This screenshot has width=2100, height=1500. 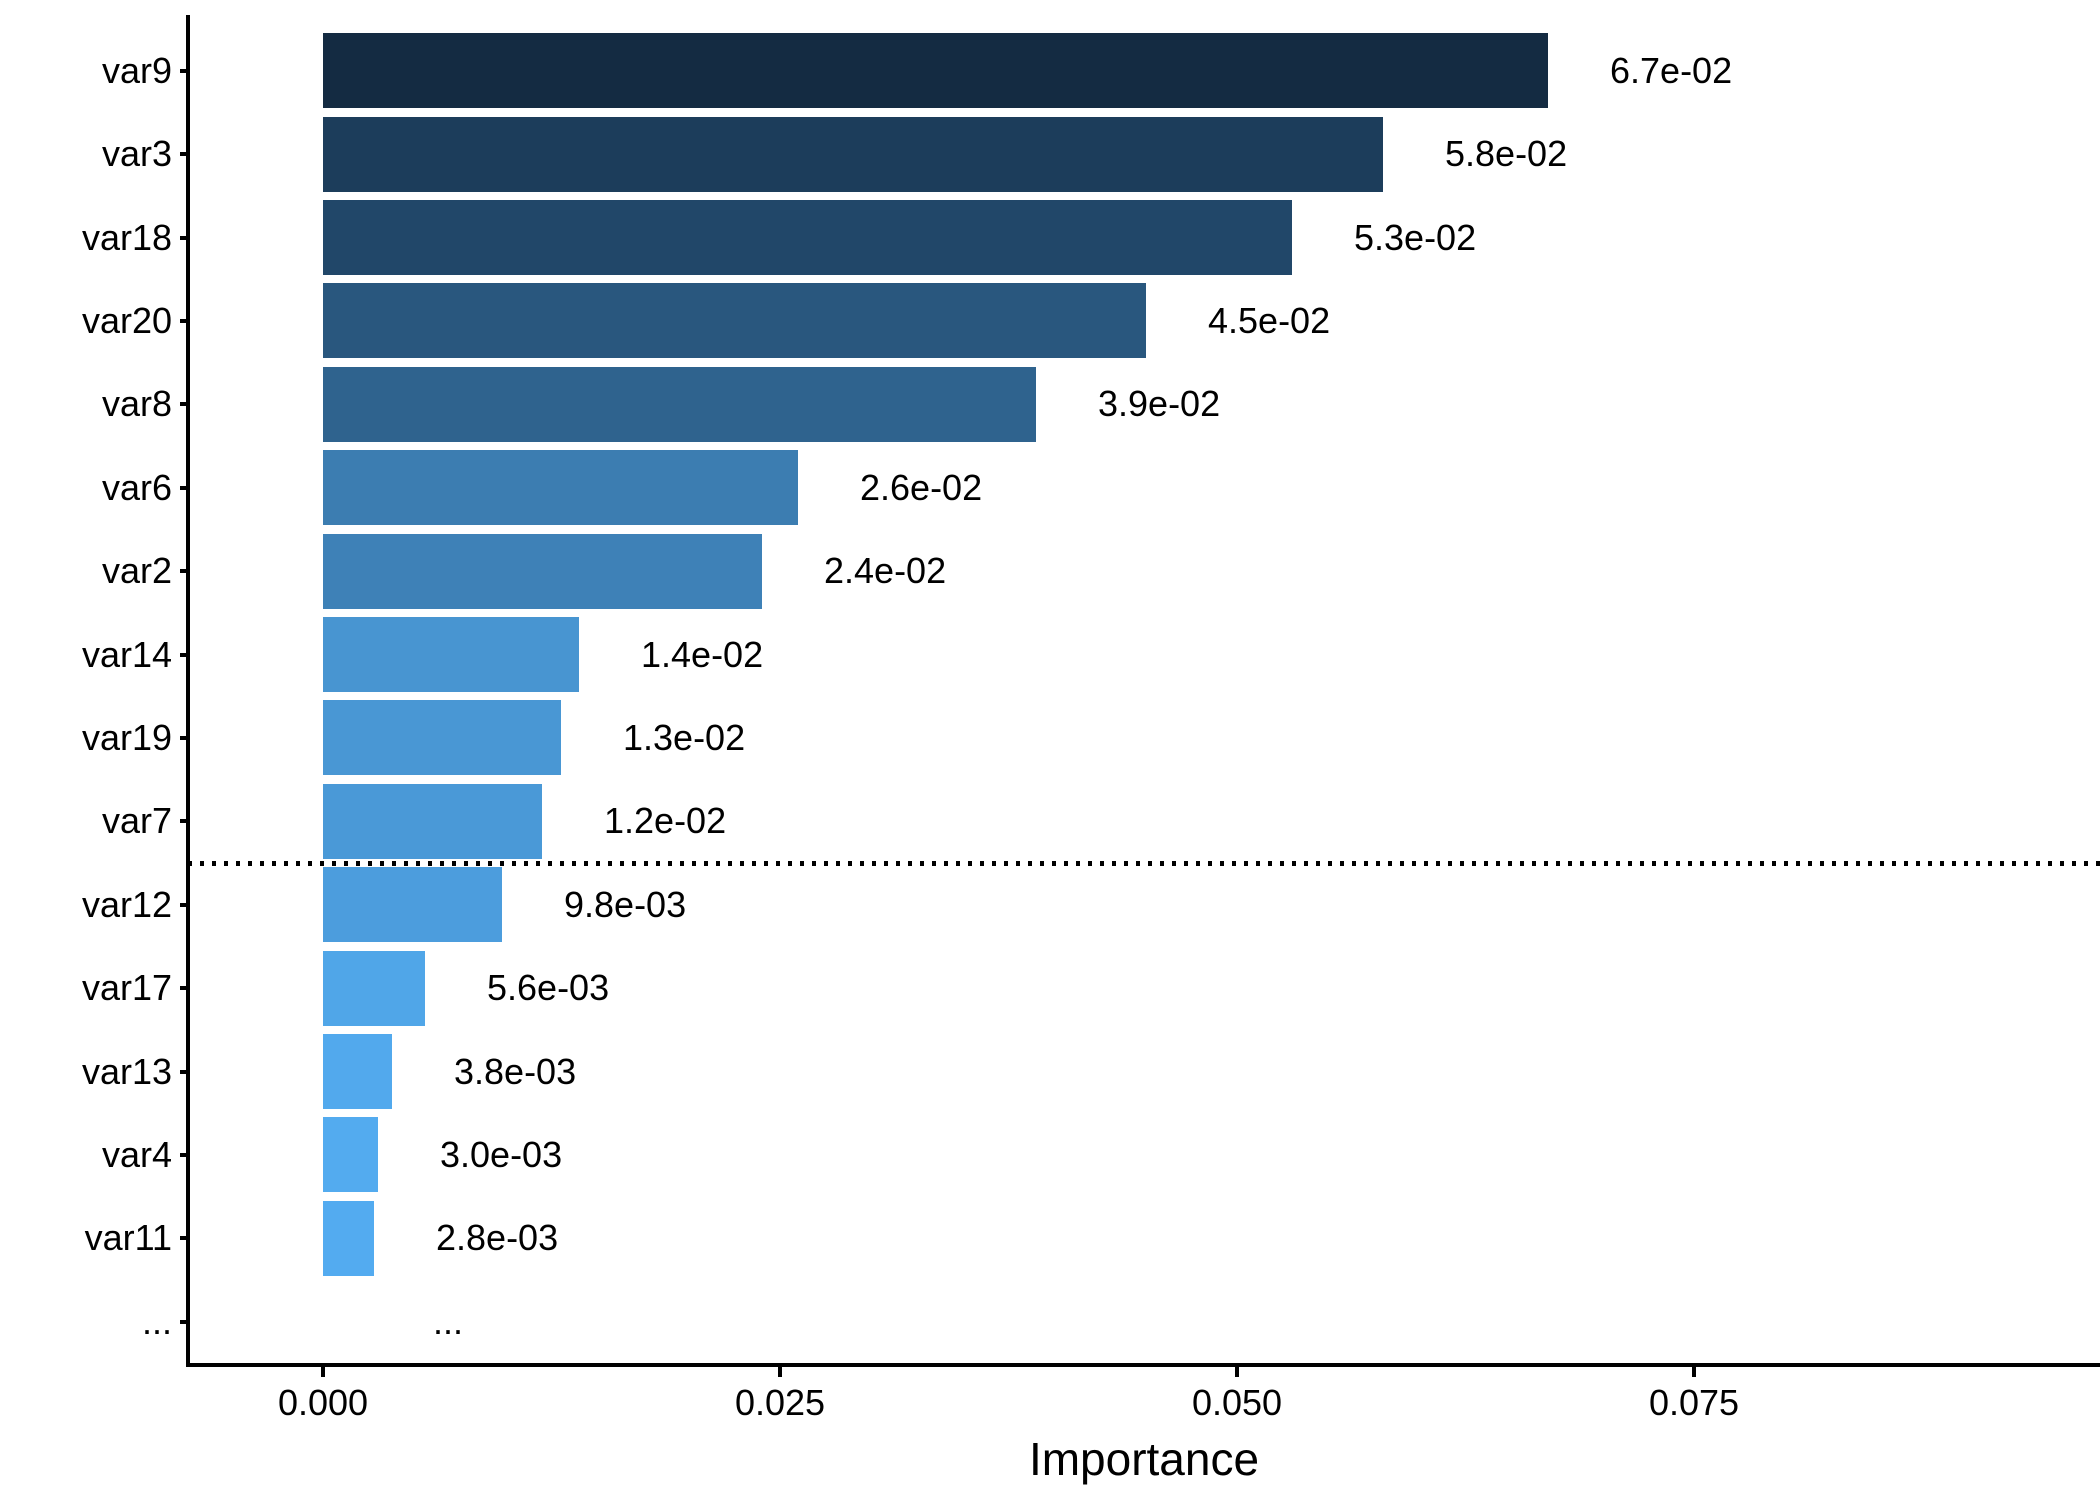 I want to click on bar-value-label: 3.0e-03, so click(x=501, y=1154).